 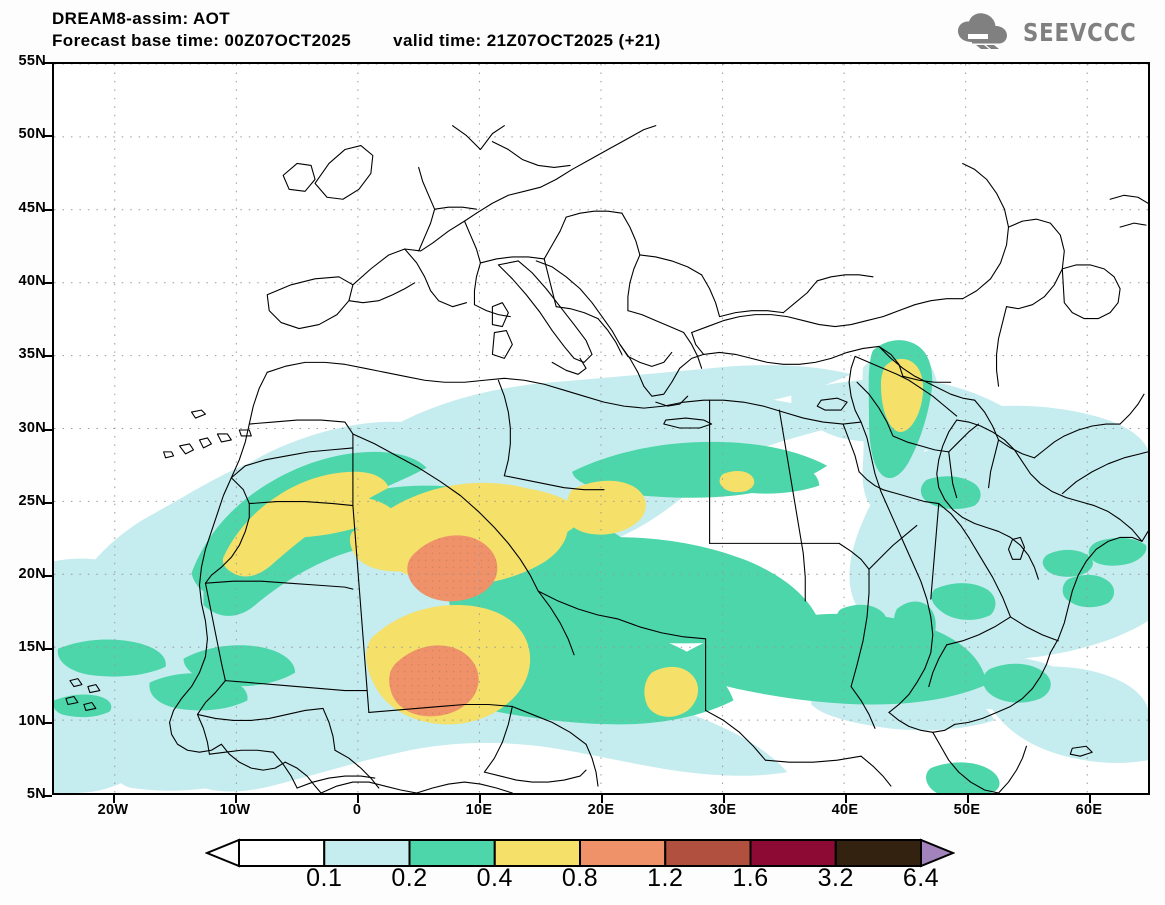 I want to click on y-axis-label: 55N, so click(x=32, y=61).